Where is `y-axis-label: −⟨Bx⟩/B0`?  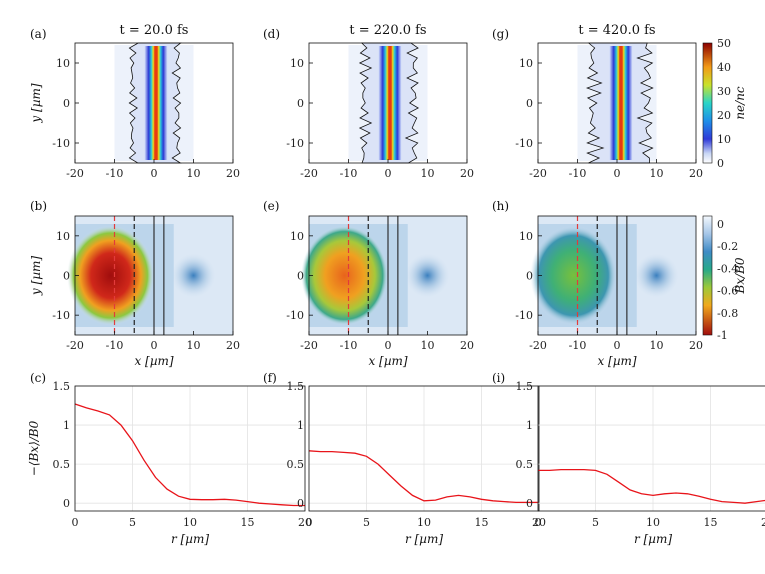
y-axis-label: −⟨Bx⟩/B0 is located at coordinates (34, 448).